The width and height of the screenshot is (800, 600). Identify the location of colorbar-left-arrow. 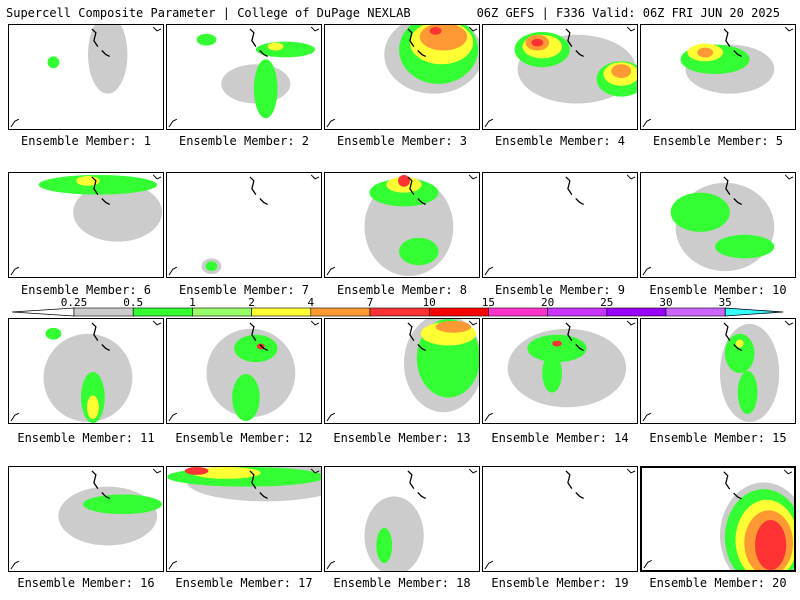
(43, 312).